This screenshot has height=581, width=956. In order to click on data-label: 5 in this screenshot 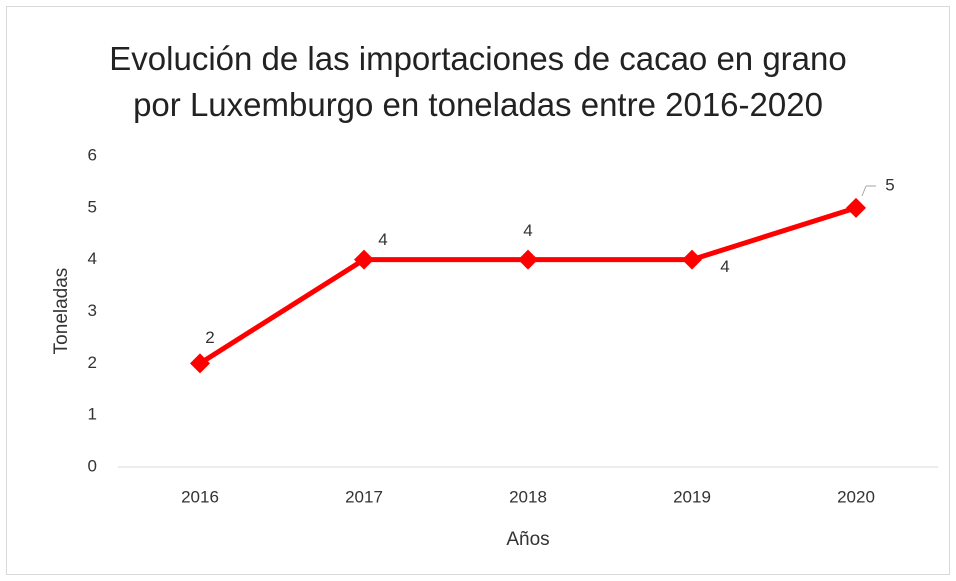, I will do `click(889, 184)`.